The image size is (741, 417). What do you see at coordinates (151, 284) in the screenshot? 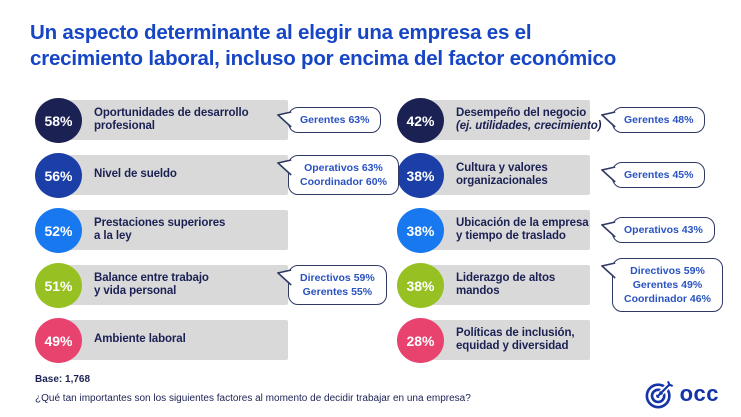
I see `factor-label: Balance entre trabajo y vida personal` at bounding box center [151, 284].